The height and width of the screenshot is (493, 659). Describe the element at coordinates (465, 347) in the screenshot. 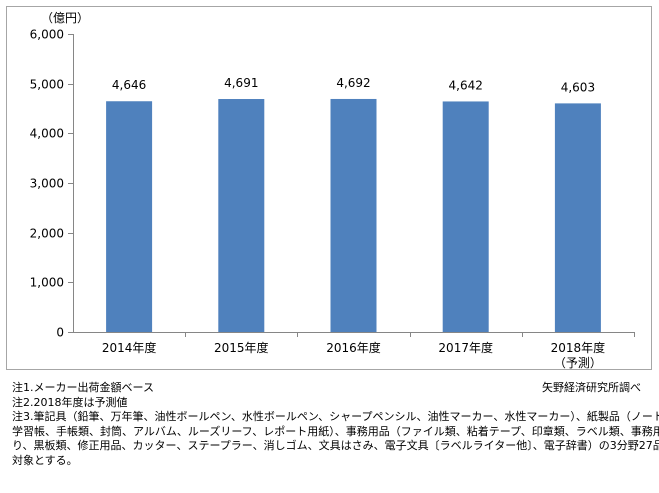

I see `x-tick-label: 2017年度` at that location.